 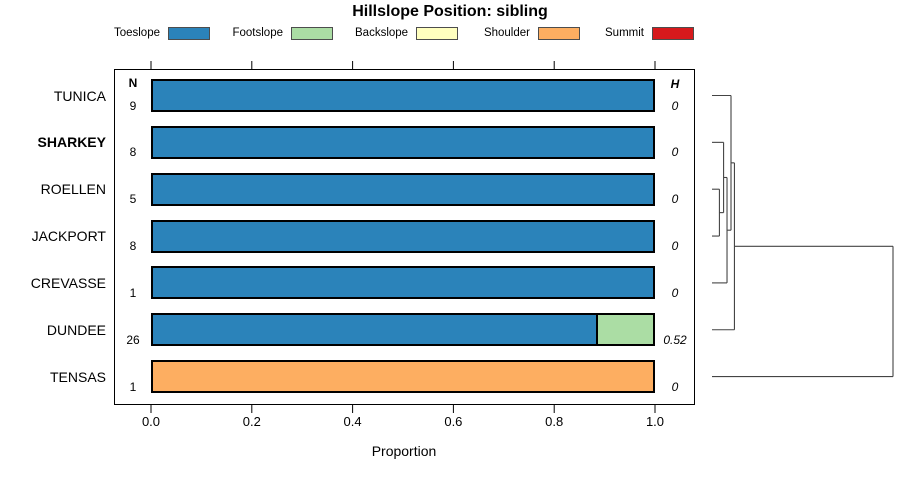 What do you see at coordinates (136, 33) in the screenshot?
I see `legend-label: Toeslope` at bounding box center [136, 33].